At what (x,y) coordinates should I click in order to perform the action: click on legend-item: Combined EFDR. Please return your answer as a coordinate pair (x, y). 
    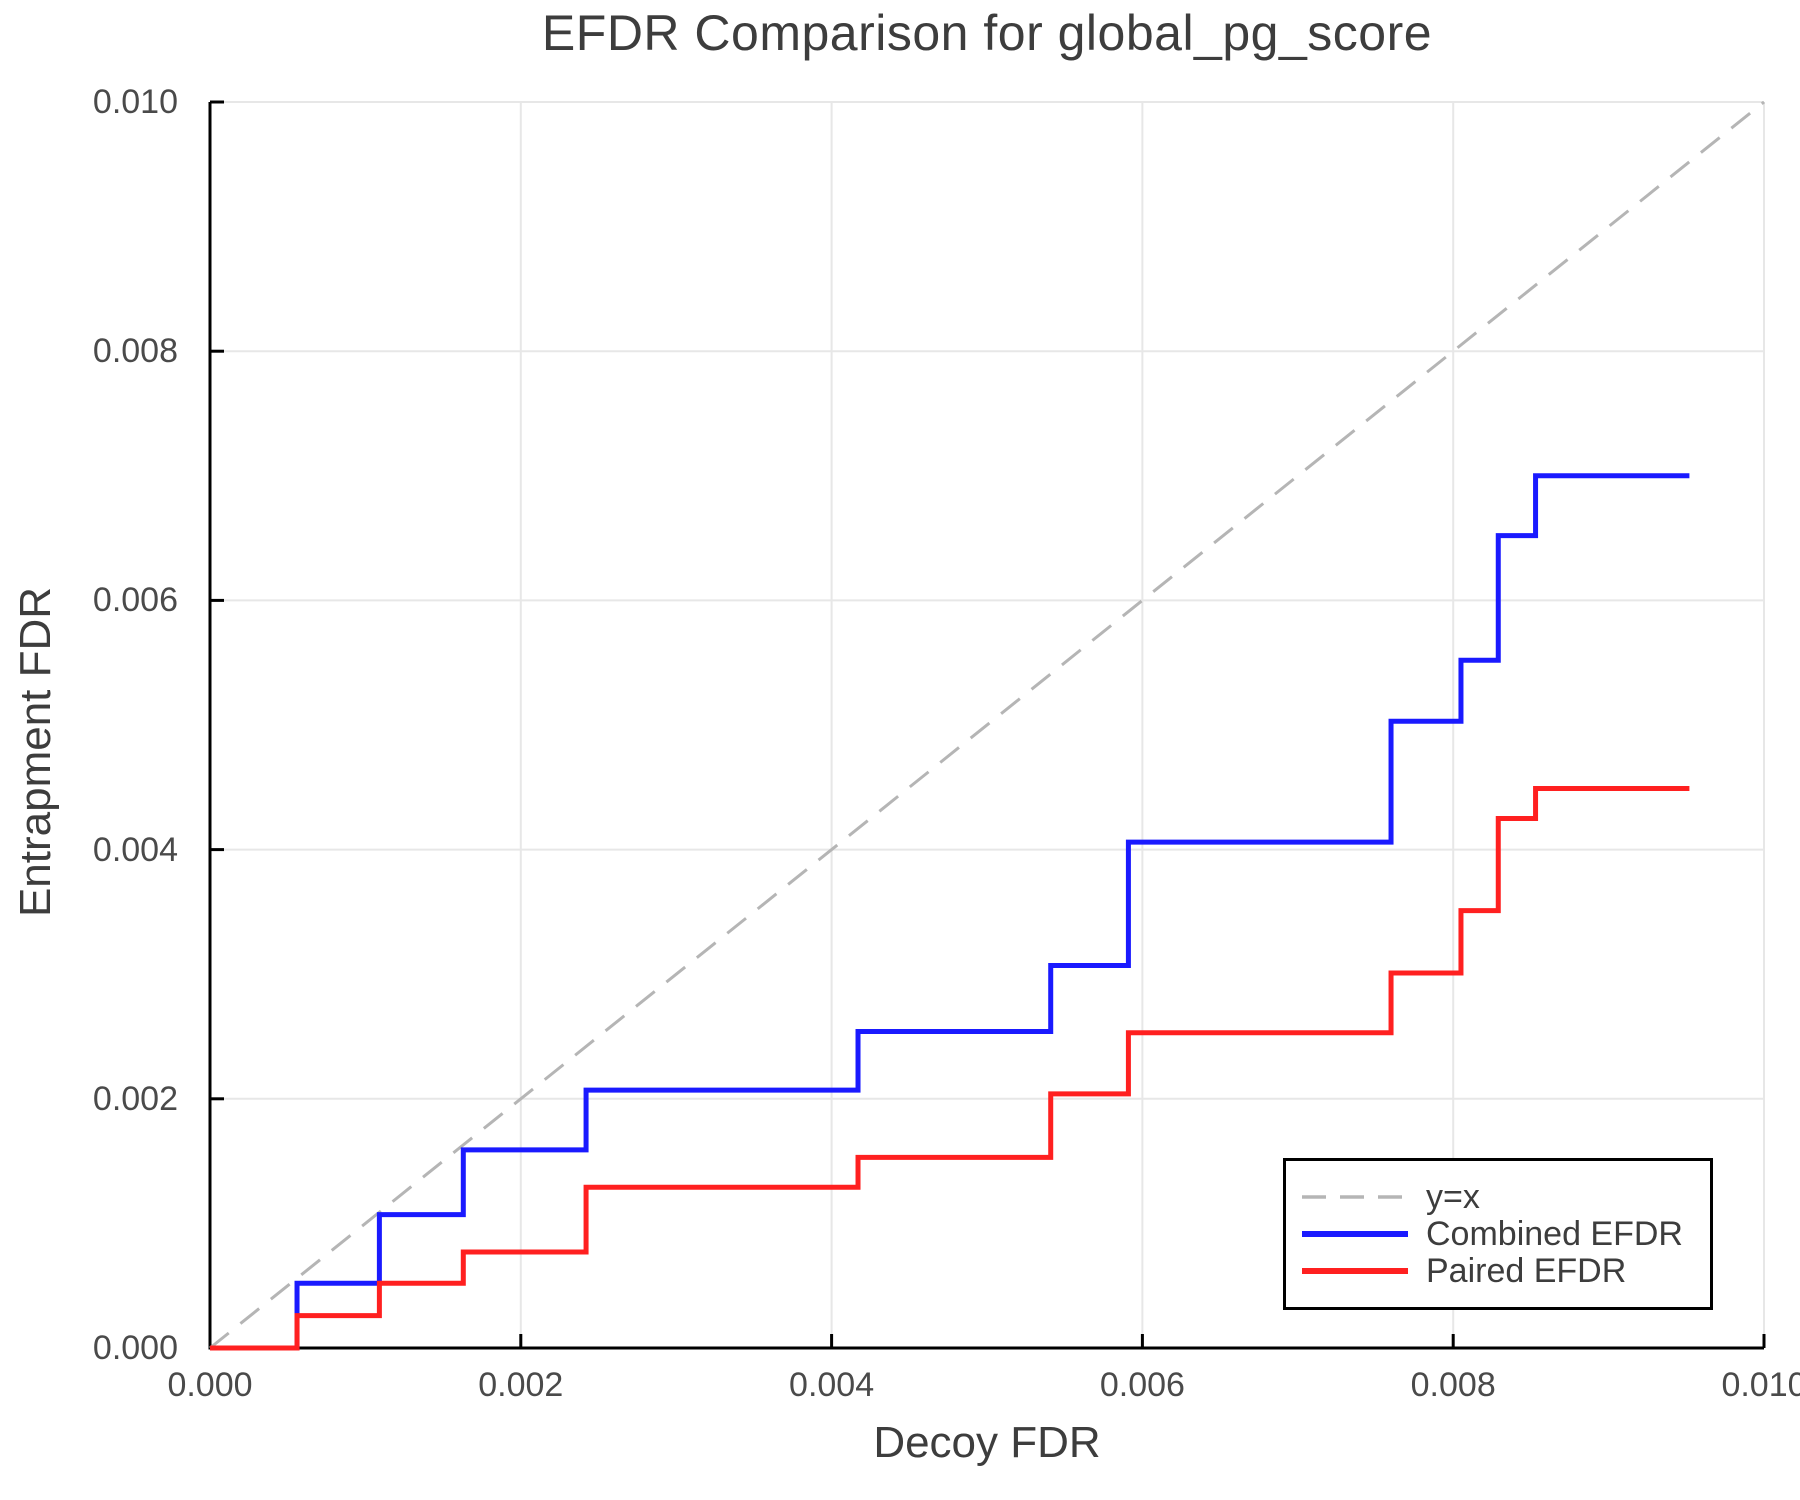
    Looking at the image, I should click on (1505, 1234).